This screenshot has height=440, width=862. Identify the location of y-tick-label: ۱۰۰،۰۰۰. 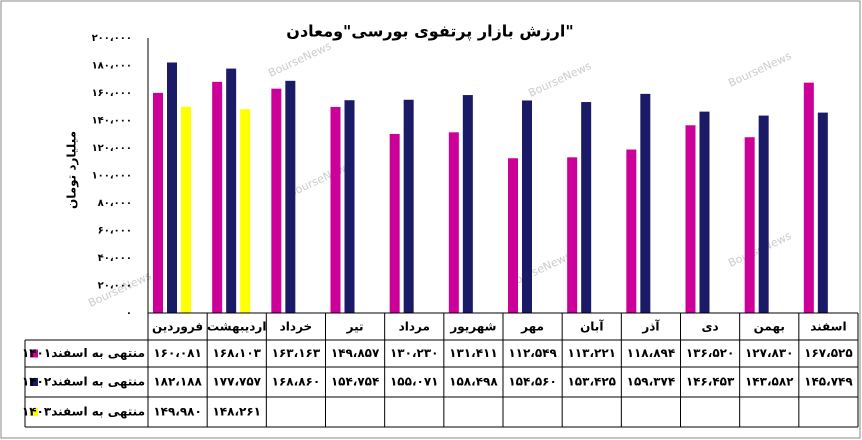
(112, 176).